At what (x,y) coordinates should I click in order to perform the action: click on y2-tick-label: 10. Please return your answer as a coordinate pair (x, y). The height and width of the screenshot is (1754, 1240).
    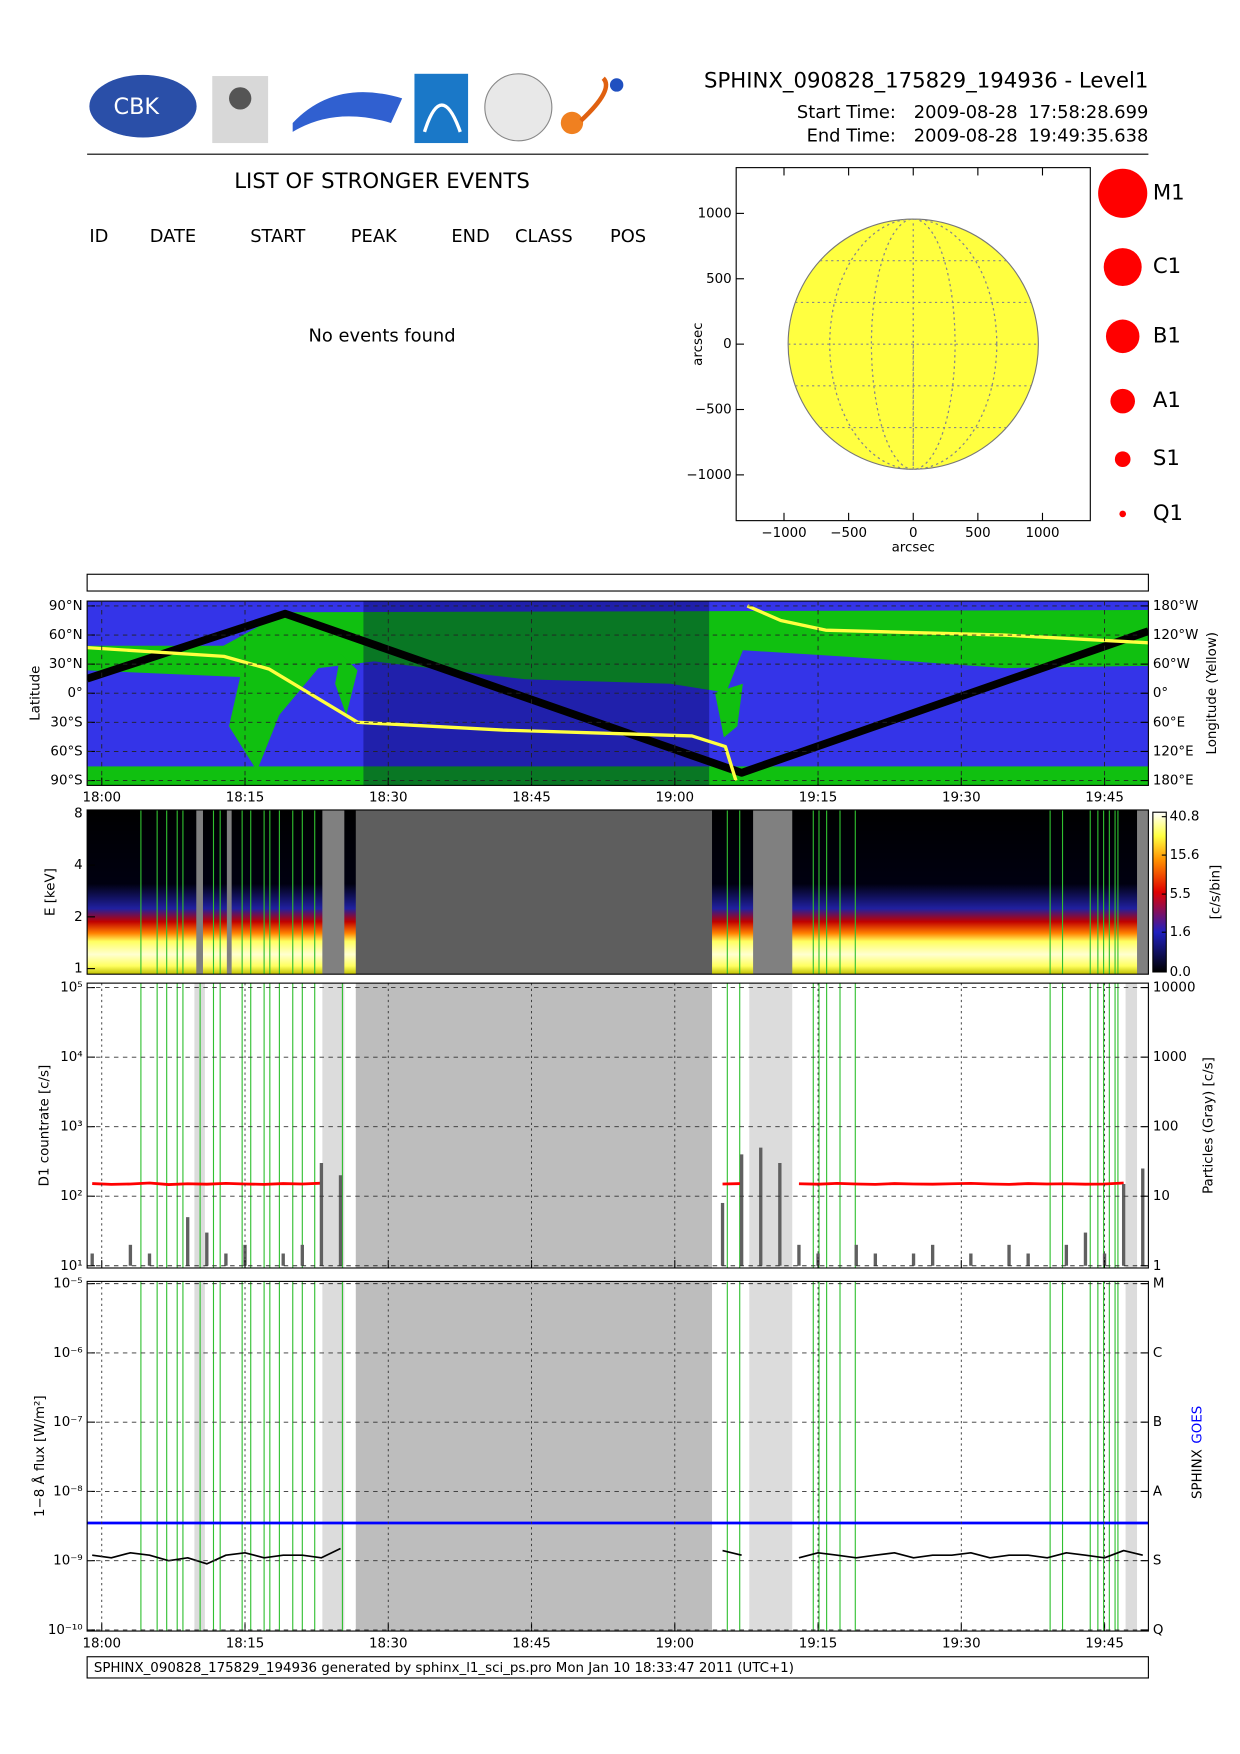
    Looking at the image, I should click on (1161, 1196).